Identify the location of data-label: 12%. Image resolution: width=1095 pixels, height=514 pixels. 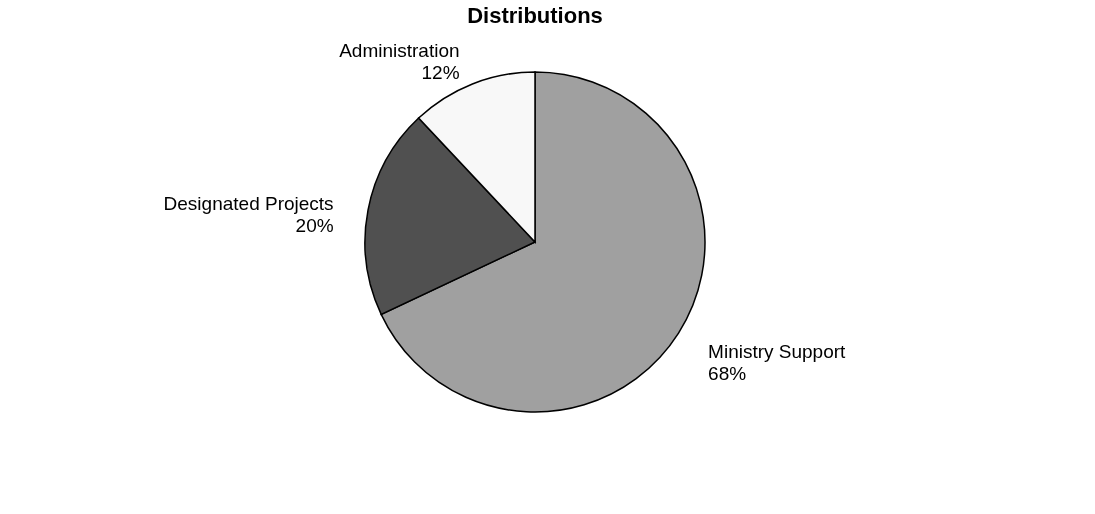
(440, 73).